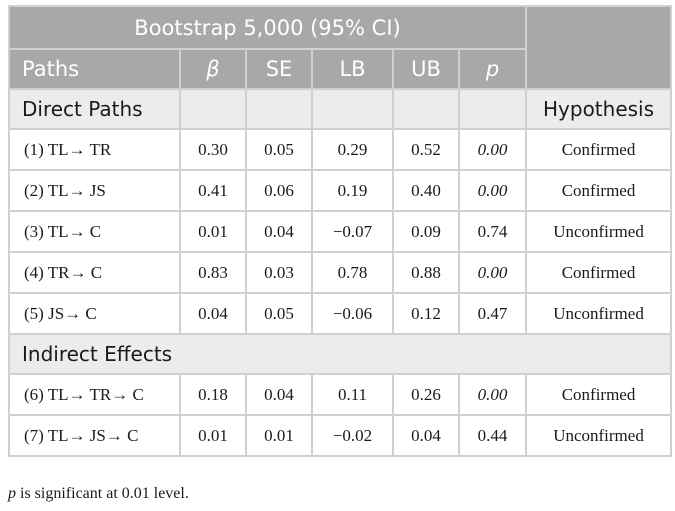 This screenshot has width=675, height=511. What do you see at coordinates (94, 231) in the screenshot?
I see `path-cell: (3) TL→ C` at bounding box center [94, 231].